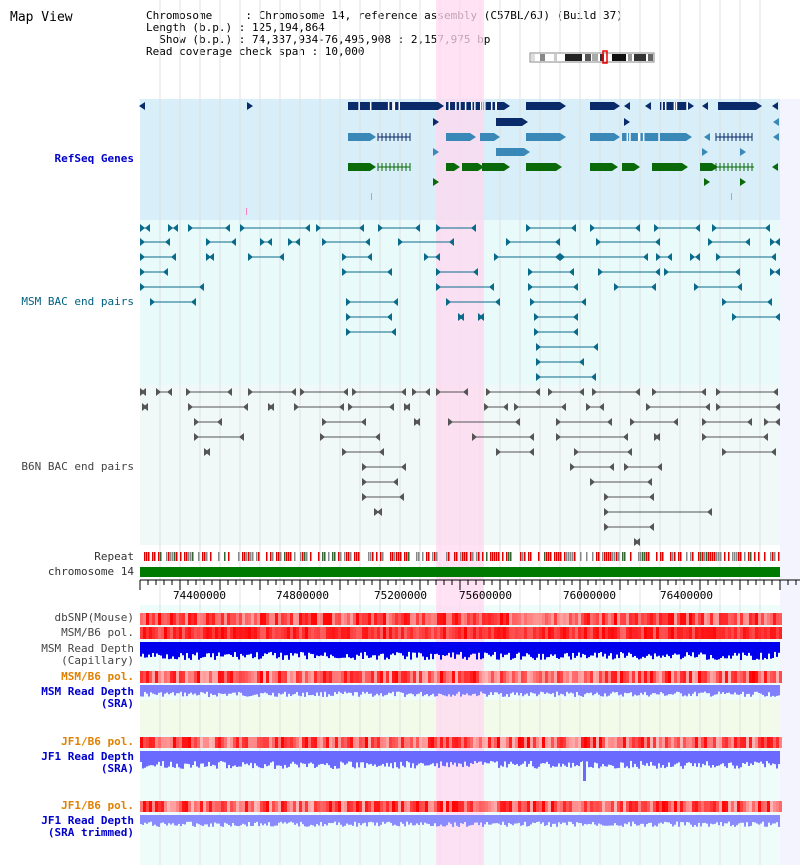  What do you see at coordinates (460, 572) in the screenshot?
I see `chromosome-bar` at bounding box center [460, 572].